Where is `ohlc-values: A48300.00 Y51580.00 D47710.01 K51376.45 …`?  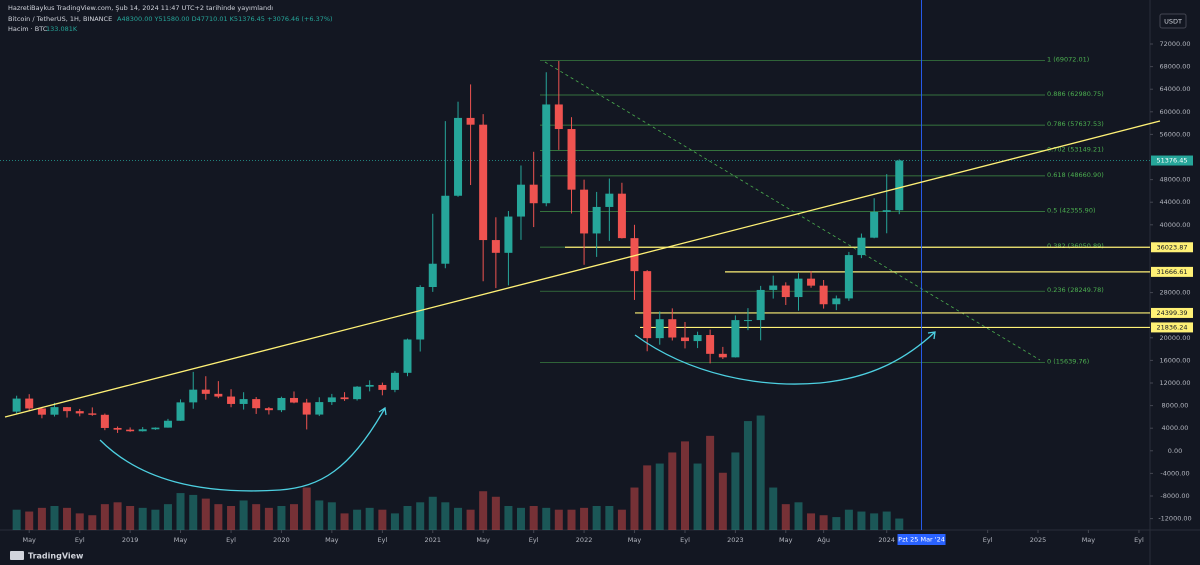 ohlc-values: A48300.00 Y51580.00 D47710.01 K51376.45 … is located at coordinates (225, 19).